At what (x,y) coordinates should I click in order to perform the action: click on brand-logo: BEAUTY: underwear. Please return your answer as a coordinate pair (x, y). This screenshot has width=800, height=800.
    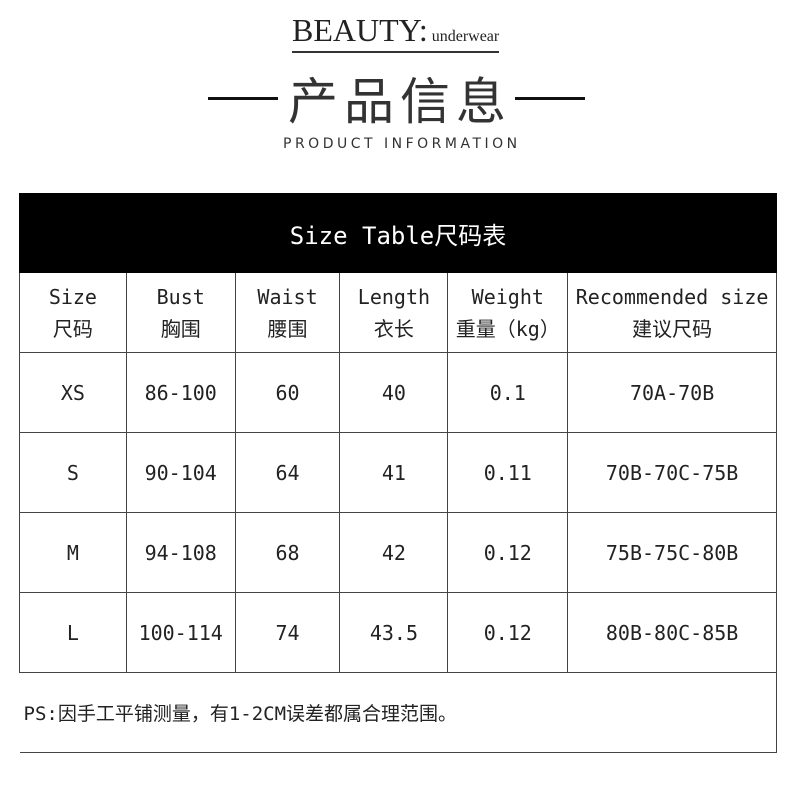
    Looking at the image, I should click on (396, 32).